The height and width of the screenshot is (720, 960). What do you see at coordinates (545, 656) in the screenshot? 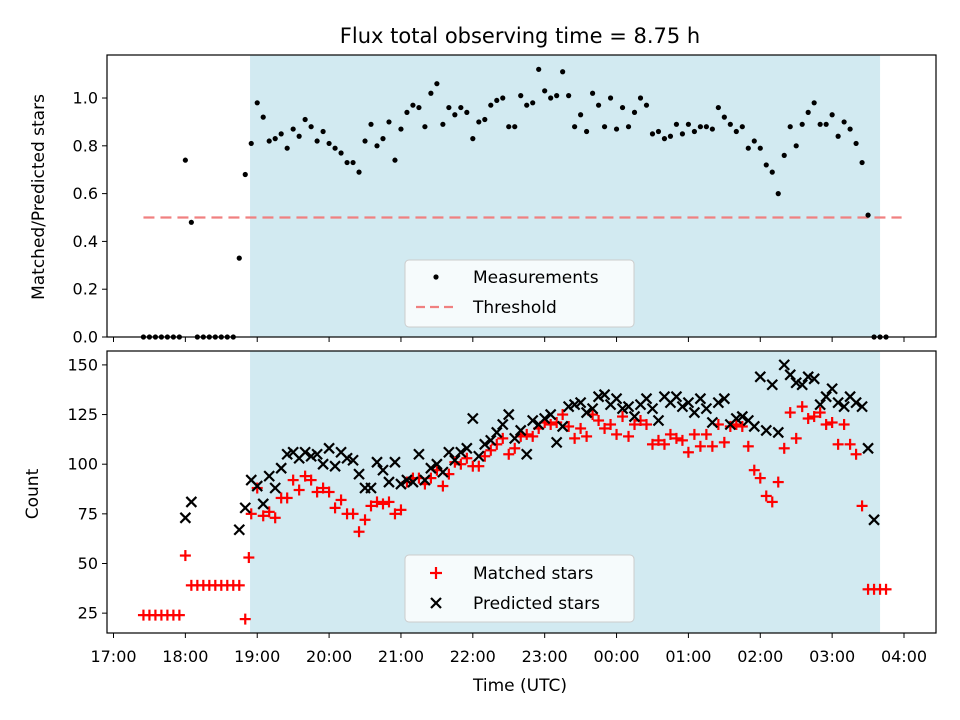
I see `xtick-label-6: 23:00` at bounding box center [545, 656].